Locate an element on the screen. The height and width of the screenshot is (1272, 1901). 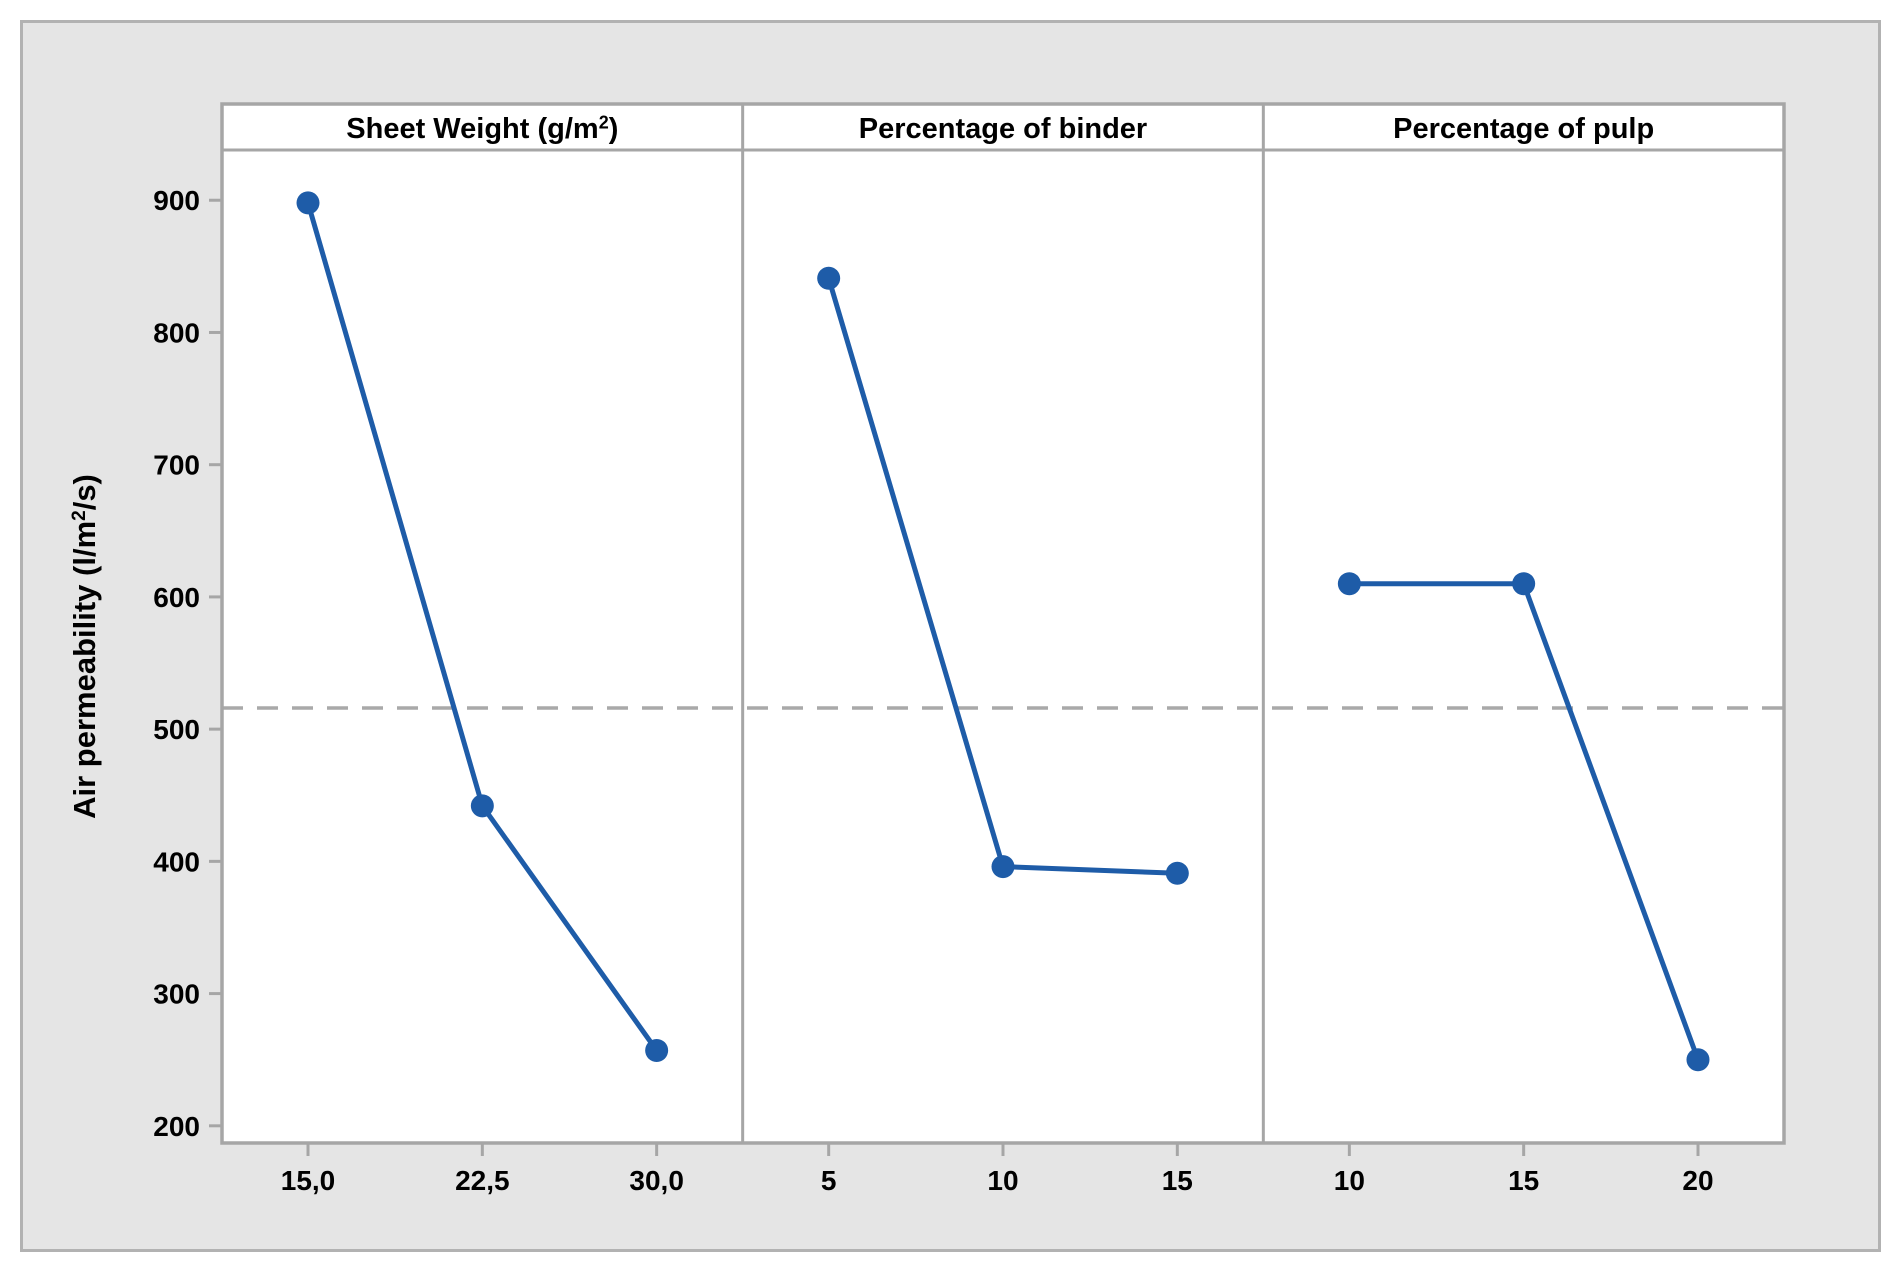
y-tick-label: 500 is located at coordinates (176, 729).